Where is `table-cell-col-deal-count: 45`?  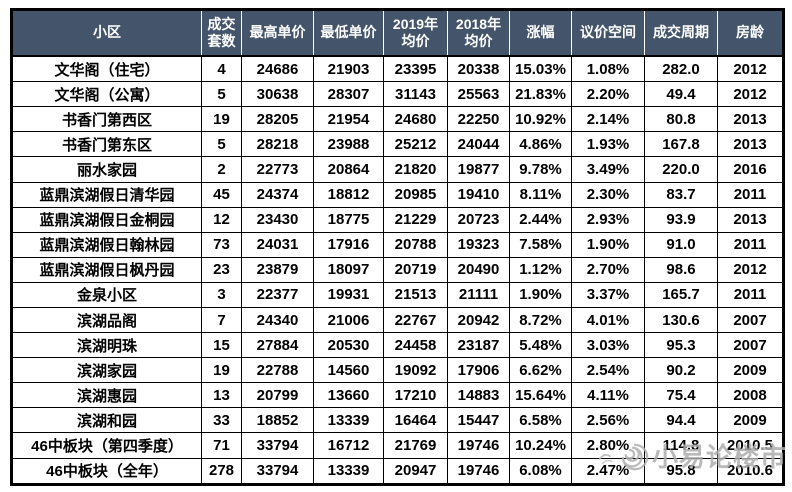 table-cell-col-deal-count: 45 is located at coordinates (221, 194).